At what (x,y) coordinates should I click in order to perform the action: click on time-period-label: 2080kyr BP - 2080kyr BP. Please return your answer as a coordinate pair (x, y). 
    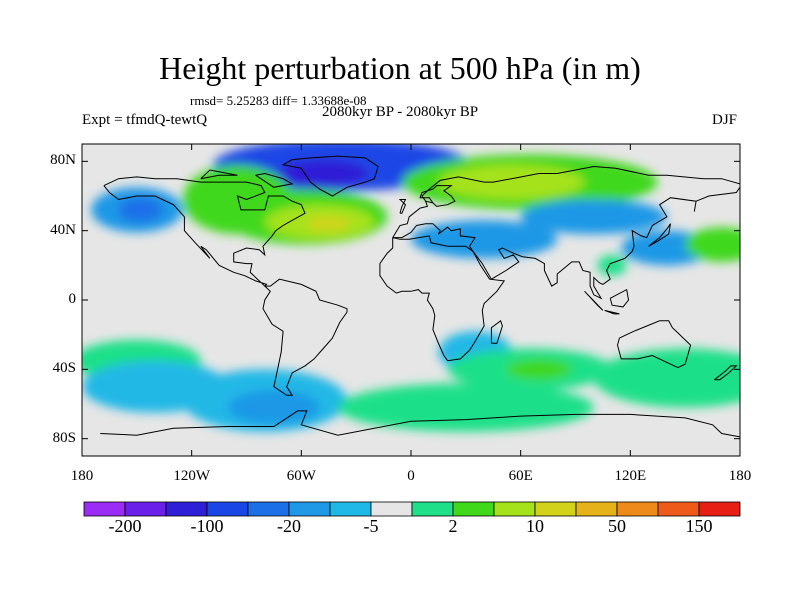
    Looking at the image, I should click on (400, 112).